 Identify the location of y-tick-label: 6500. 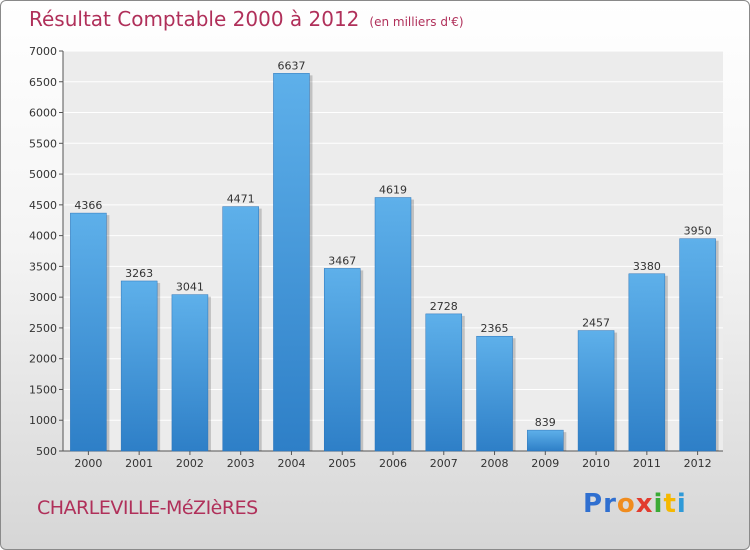
(43, 82).